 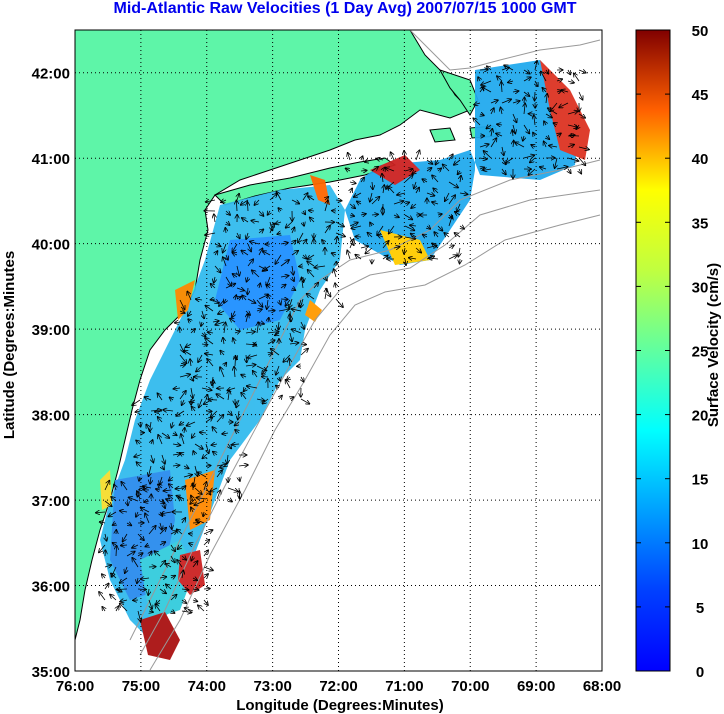 I want to click on colorbar-tick-label: 30, so click(x=700, y=287).